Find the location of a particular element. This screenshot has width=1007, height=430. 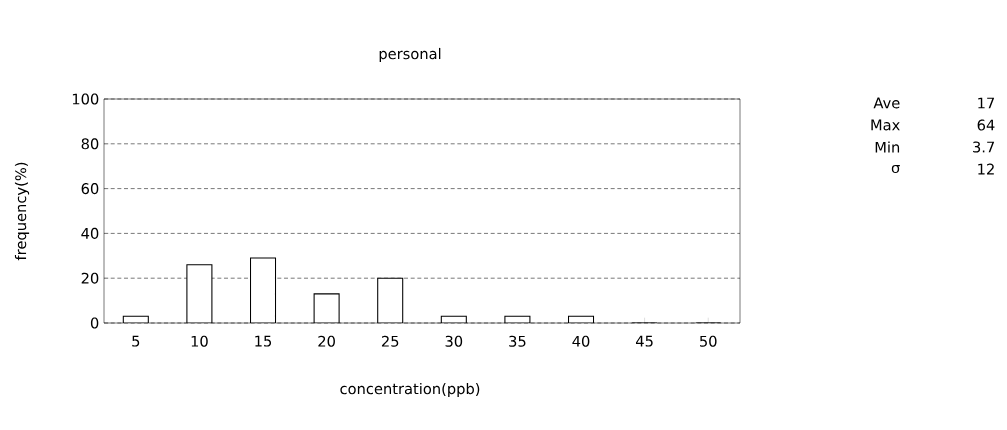

x-tick-label: 40 is located at coordinates (581, 341).